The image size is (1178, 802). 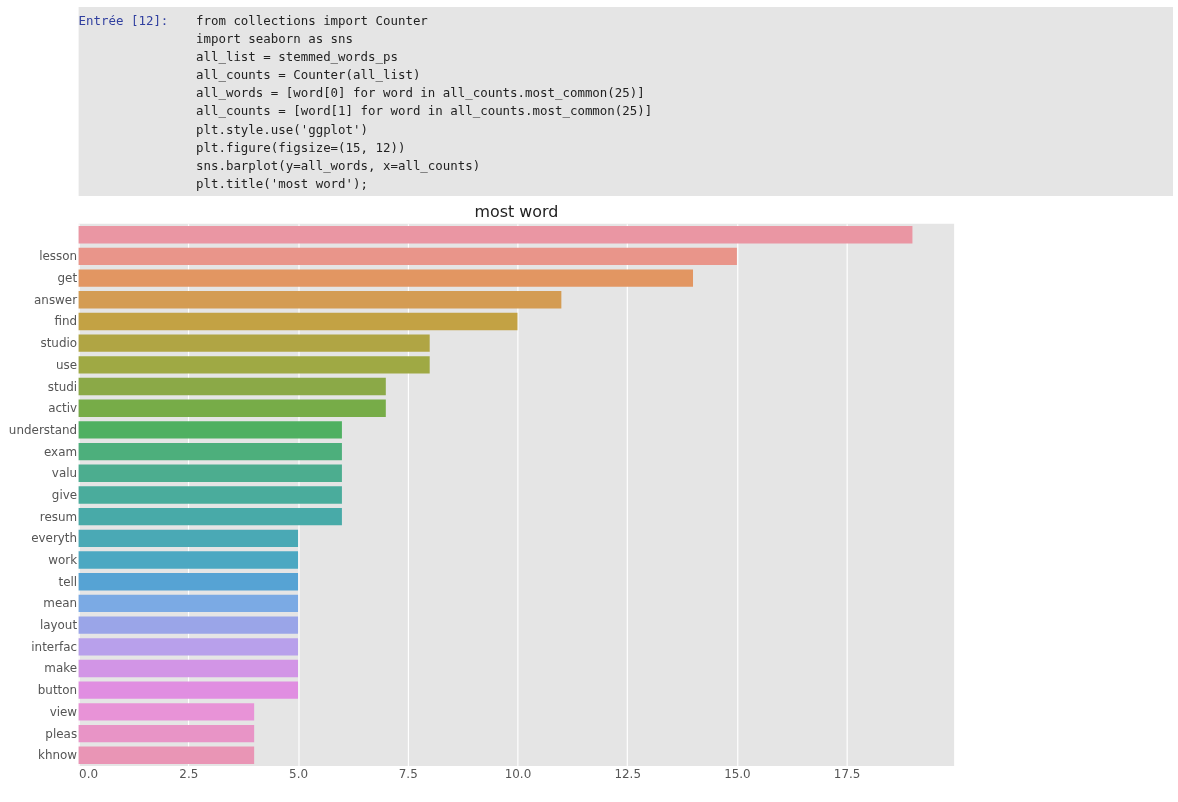 What do you see at coordinates (58, 256) in the screenshot?
I see `y-tick-label: lesson` at bounding box center [58, 256].